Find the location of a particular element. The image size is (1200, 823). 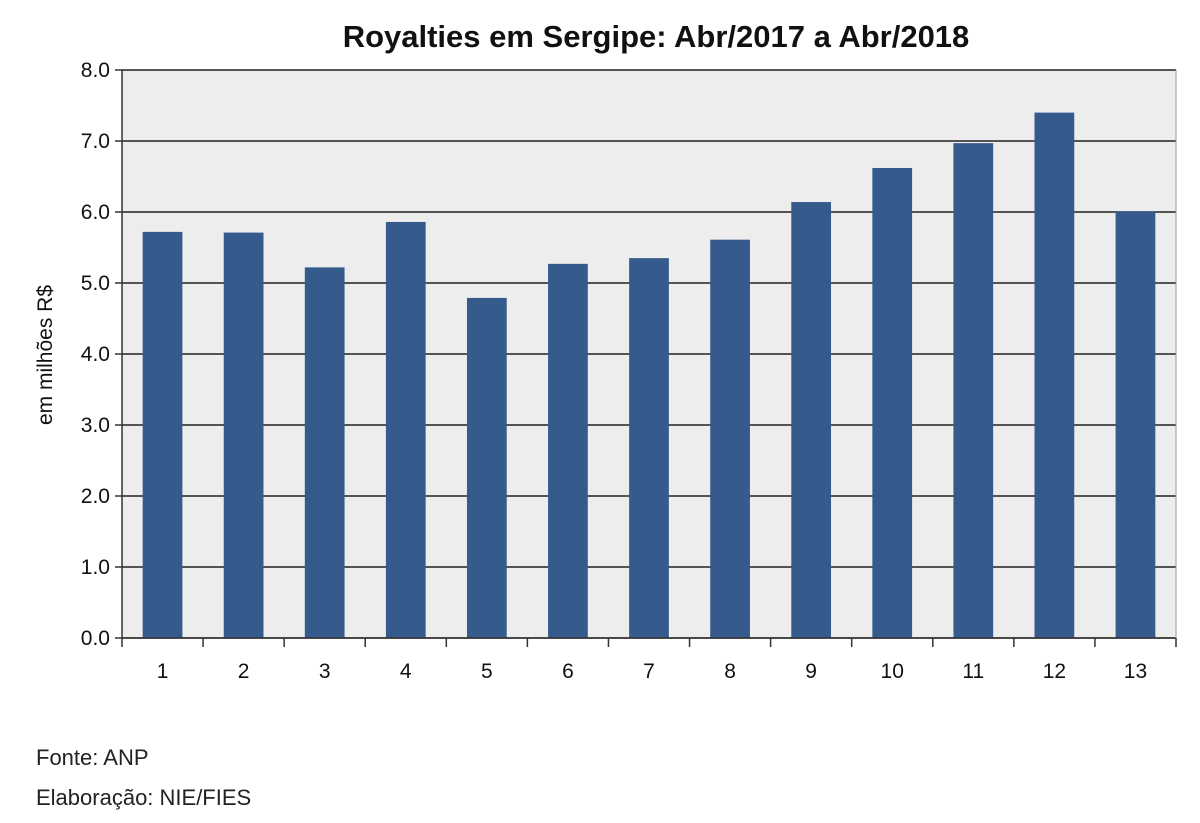

y-tick-label: 1.0 is located at coordinates (95, 567).